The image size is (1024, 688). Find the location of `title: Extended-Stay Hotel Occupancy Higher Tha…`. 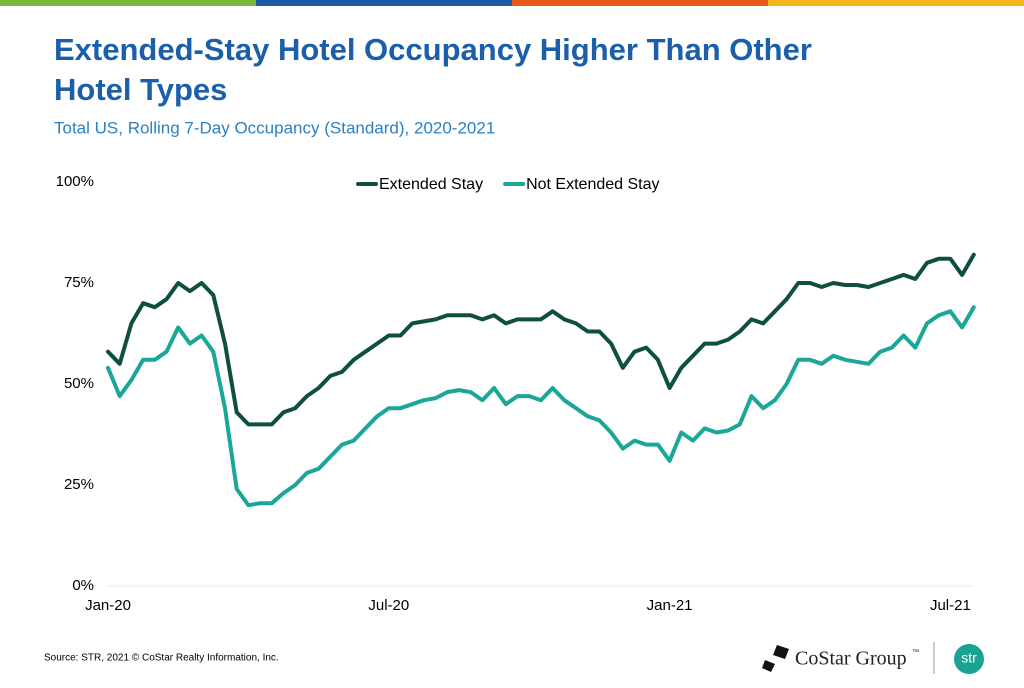

title: Extended-Stay Hotel Occupancy Higher Tha… is located at coordinates (433, 49).